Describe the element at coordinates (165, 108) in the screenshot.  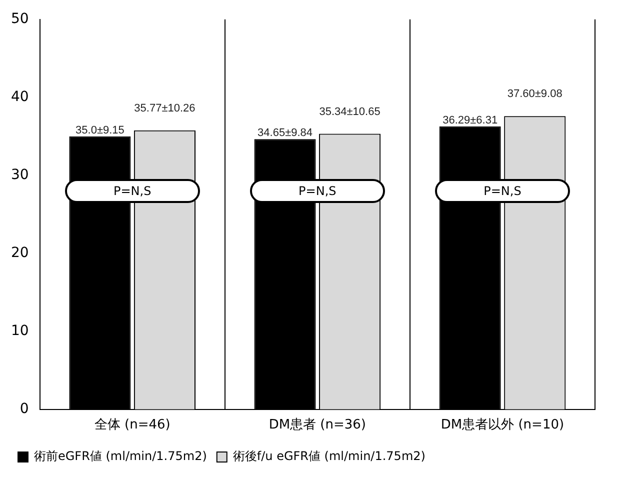
I see `data-label: 35.77±10.26` at that location.